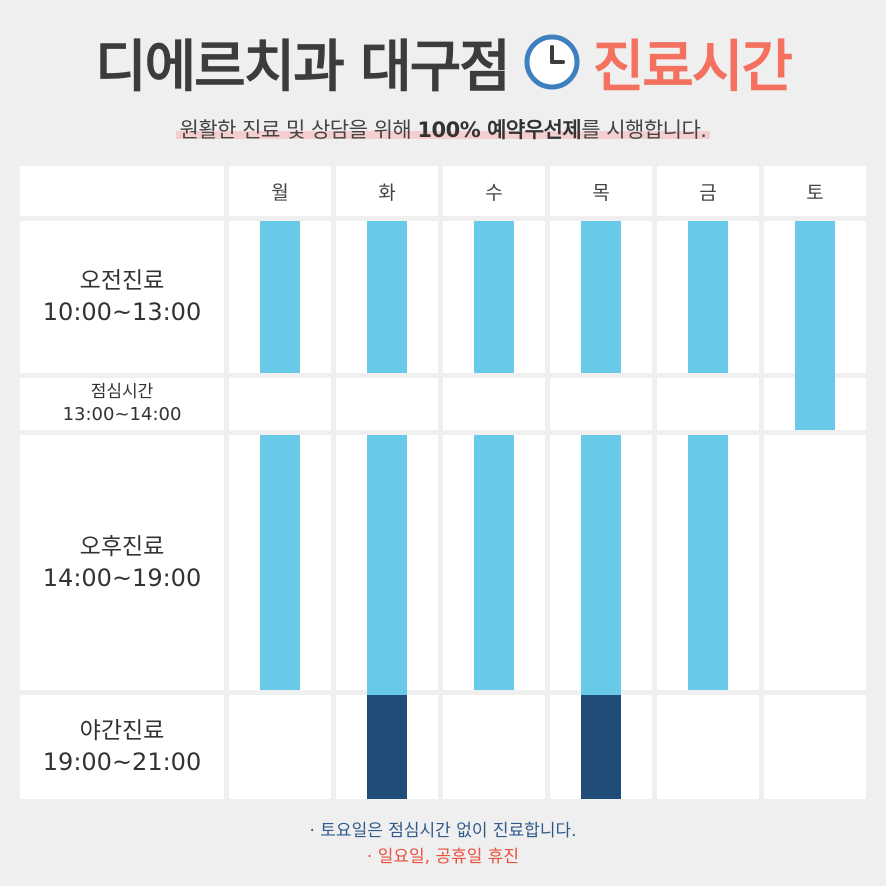 The image size is (886, 886). Describe the element at coordinates (443, 844) in the screenshot. I see `notes: · 토요일은 점심시간 없이 진료합니다. · 일요일, 공휴일 휴진` at that location.